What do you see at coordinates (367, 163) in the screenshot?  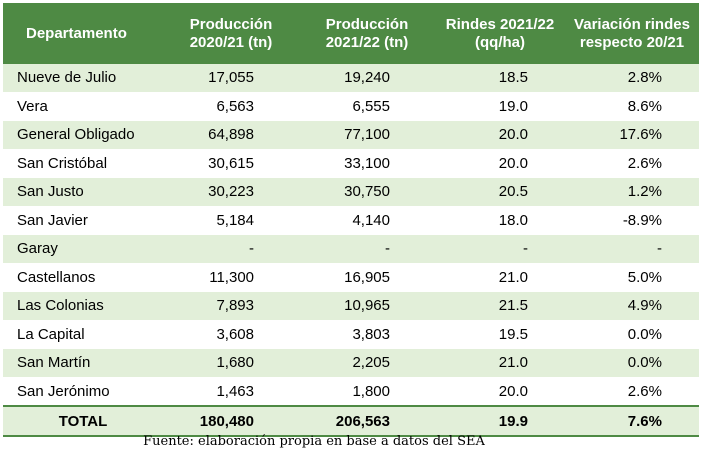 I see `produccion-2021-22-cell: 33,100` at bounding box center [367, 163].